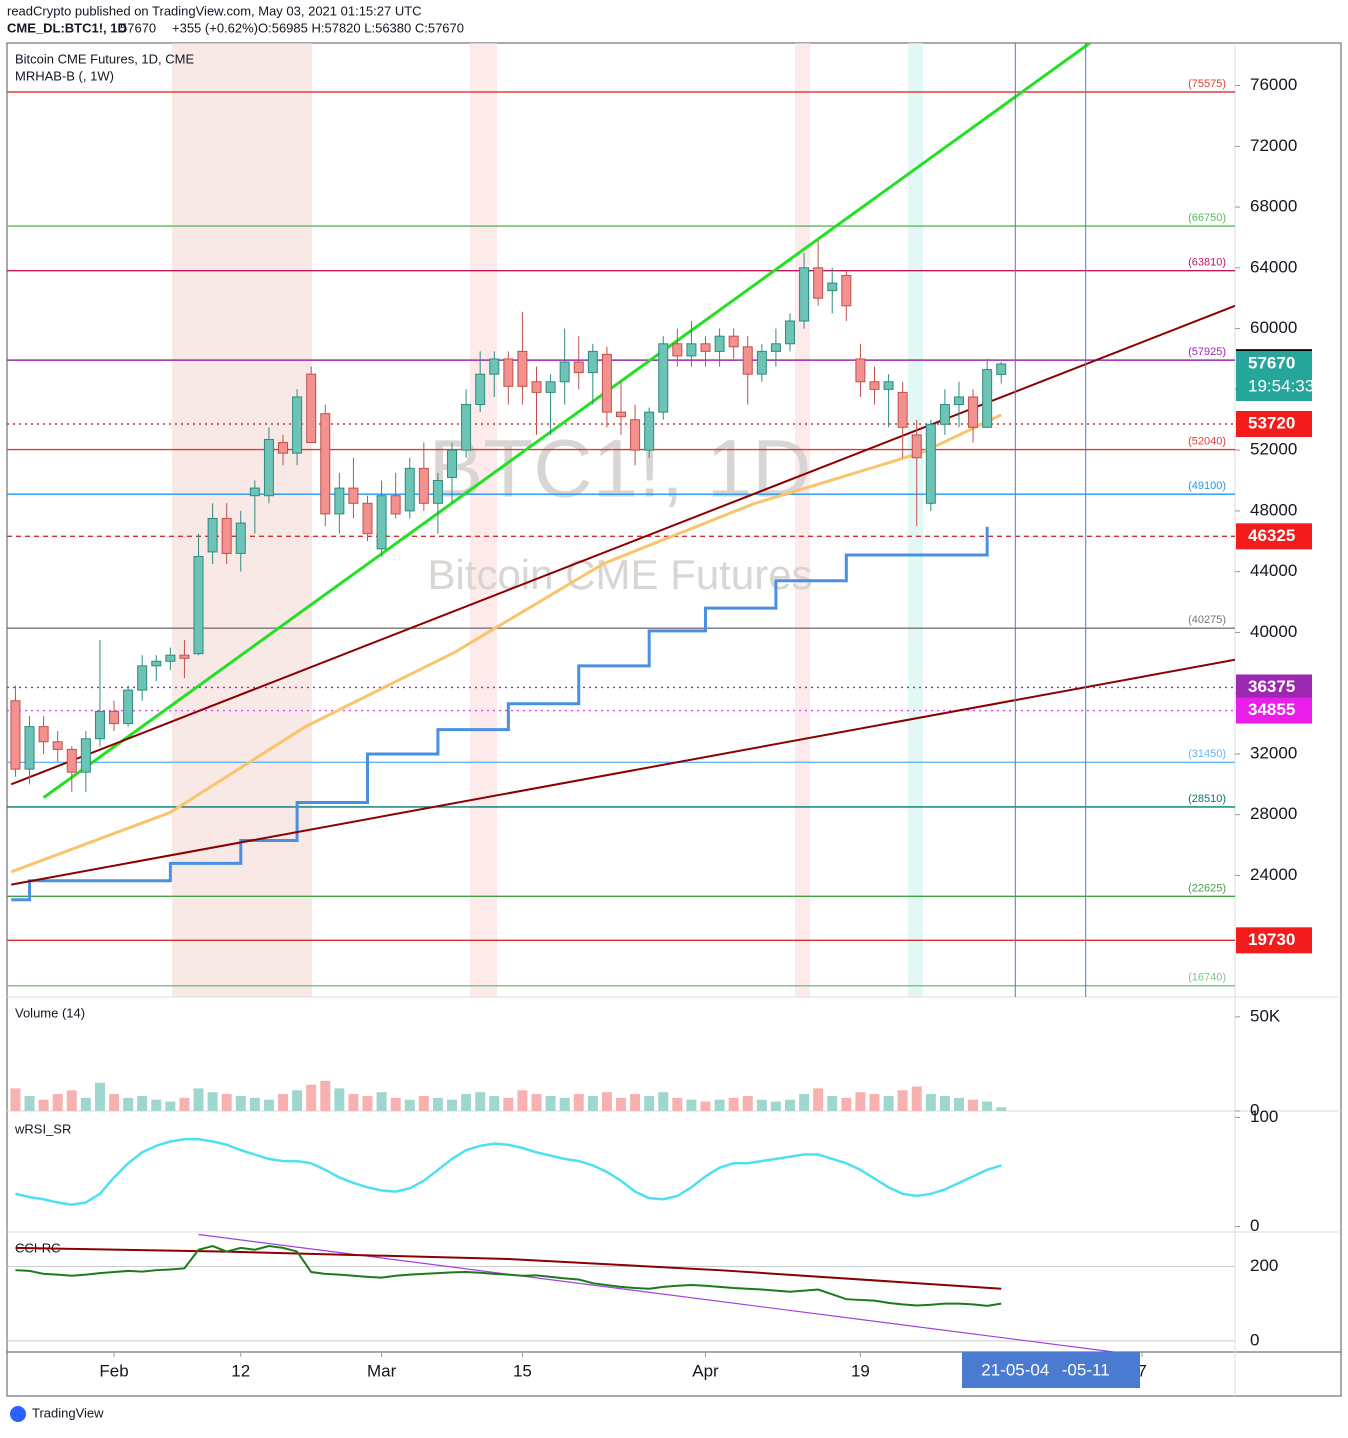 This screenshot has width=1348, height=1438. I want to click on y-tick-label: 72000, so click(1273, 145).